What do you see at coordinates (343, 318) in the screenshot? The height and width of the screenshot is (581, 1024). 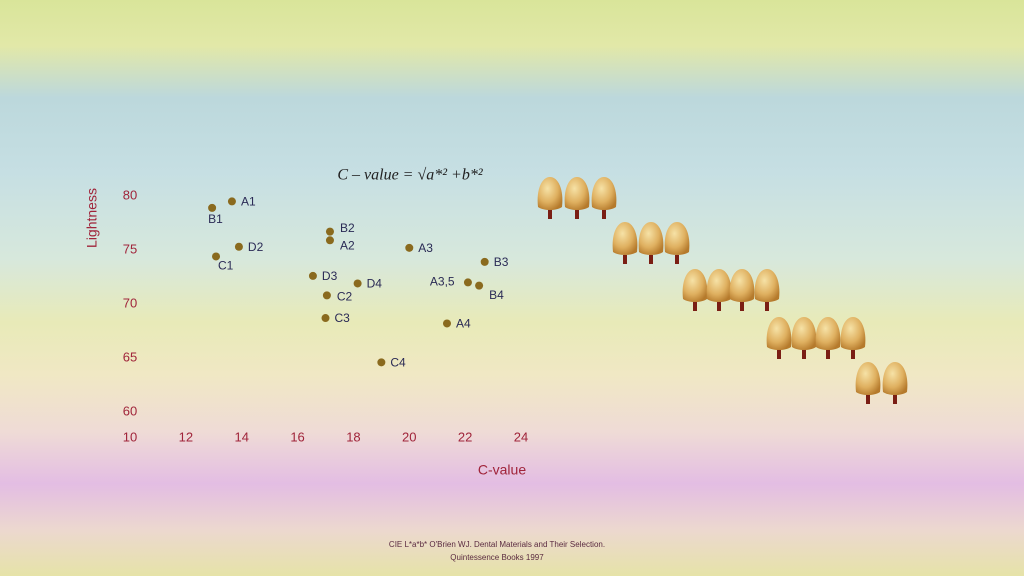 I see `point-label: C3` at bounding box center [343, 318].